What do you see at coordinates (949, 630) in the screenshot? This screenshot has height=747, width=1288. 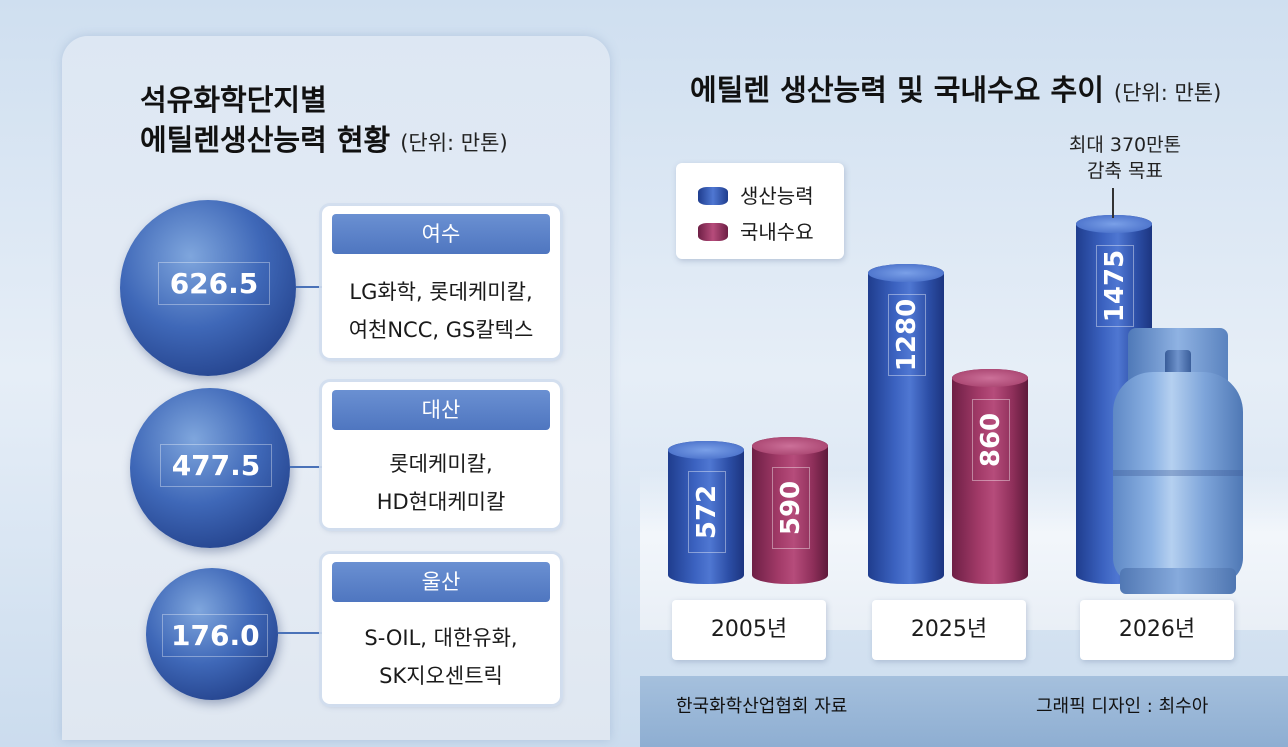 I see `category-2025: 2025년` at bounding box center [949, 630].